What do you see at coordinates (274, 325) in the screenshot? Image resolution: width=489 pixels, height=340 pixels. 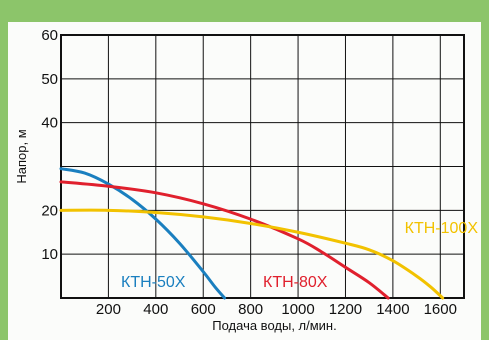 I see `x-axis-title: Подача воды, л/мин.` at bounding box center [274, 325].